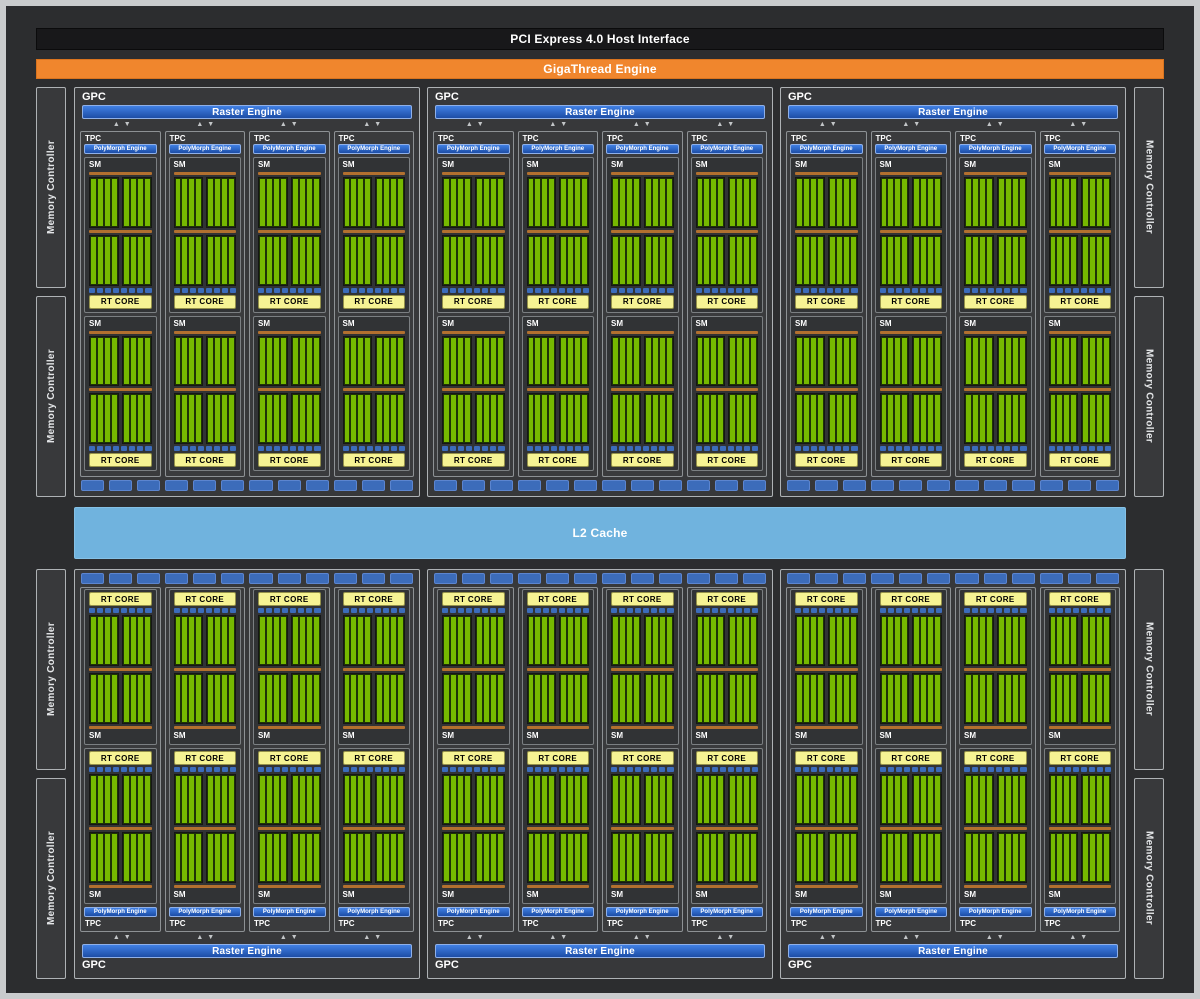 Image resolution: width=1200 pixels, height=999 pixels. What do you see at coordinates (642, 912) in the screenshot?
I see `polymorph-engine-bar: PolyMorph Engine` at bounding box center [642, 912].